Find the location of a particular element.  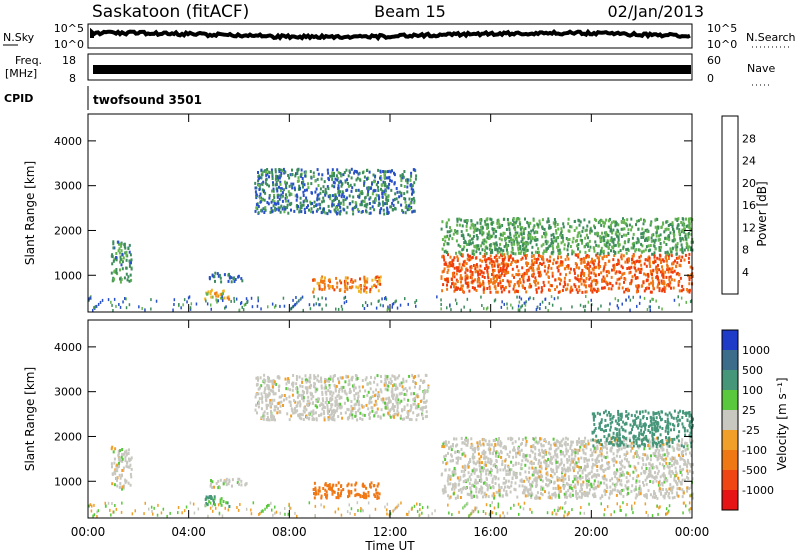

nave-tick-high: 60 is located at coordinates (714, 60).